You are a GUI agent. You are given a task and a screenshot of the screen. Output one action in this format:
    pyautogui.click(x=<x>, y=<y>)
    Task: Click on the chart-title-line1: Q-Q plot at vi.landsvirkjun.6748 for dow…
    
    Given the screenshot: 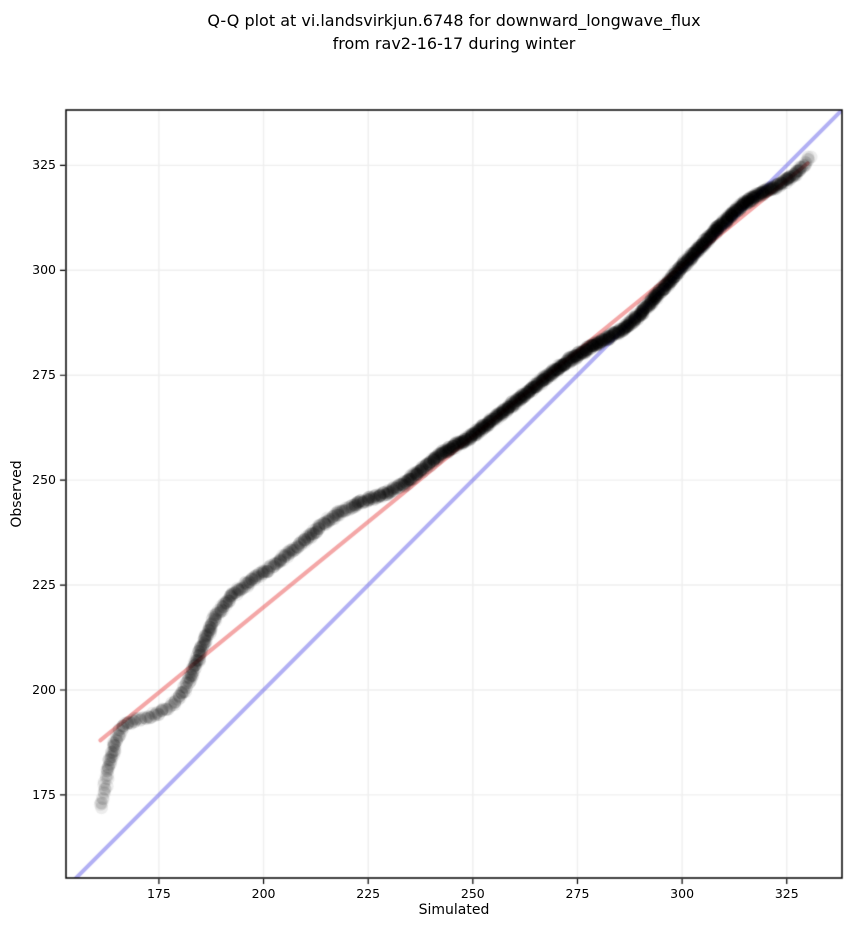 What is the action you would take?
    pyautogui.click(x=454, y=20)
    